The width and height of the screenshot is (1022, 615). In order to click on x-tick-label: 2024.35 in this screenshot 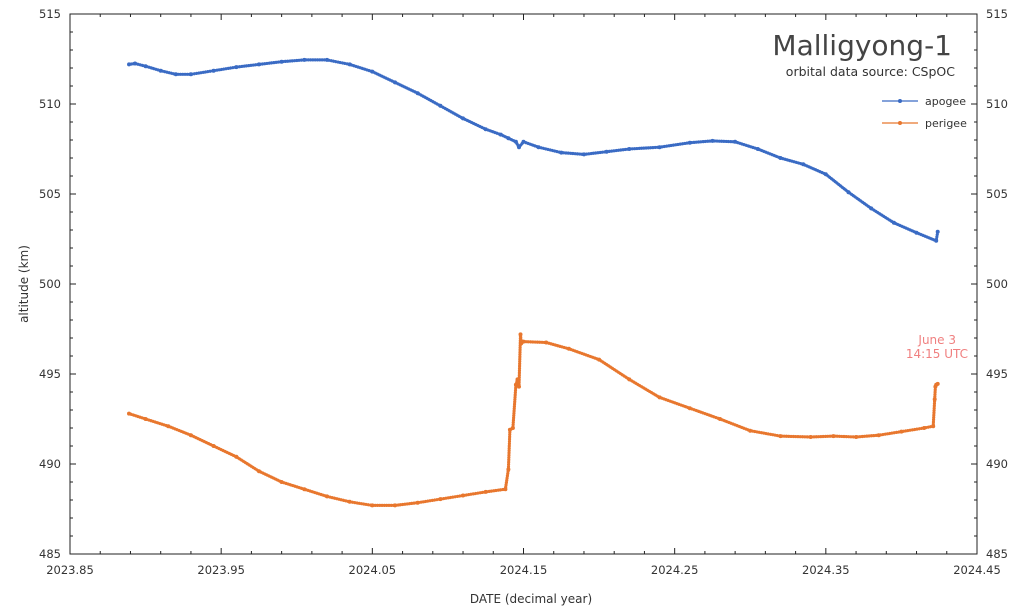, I will do `click(826, 570)`.